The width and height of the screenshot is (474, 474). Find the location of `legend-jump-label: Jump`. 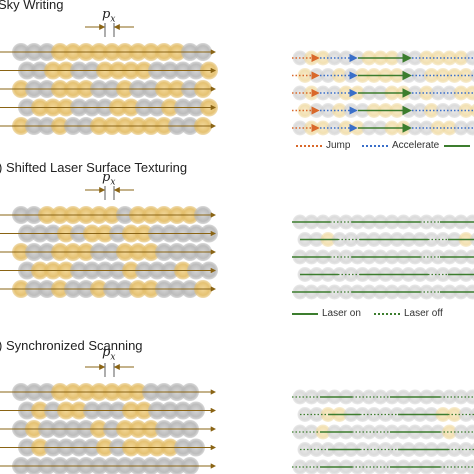

legend-jump-label: Jump is located at coordinates (338, 145).